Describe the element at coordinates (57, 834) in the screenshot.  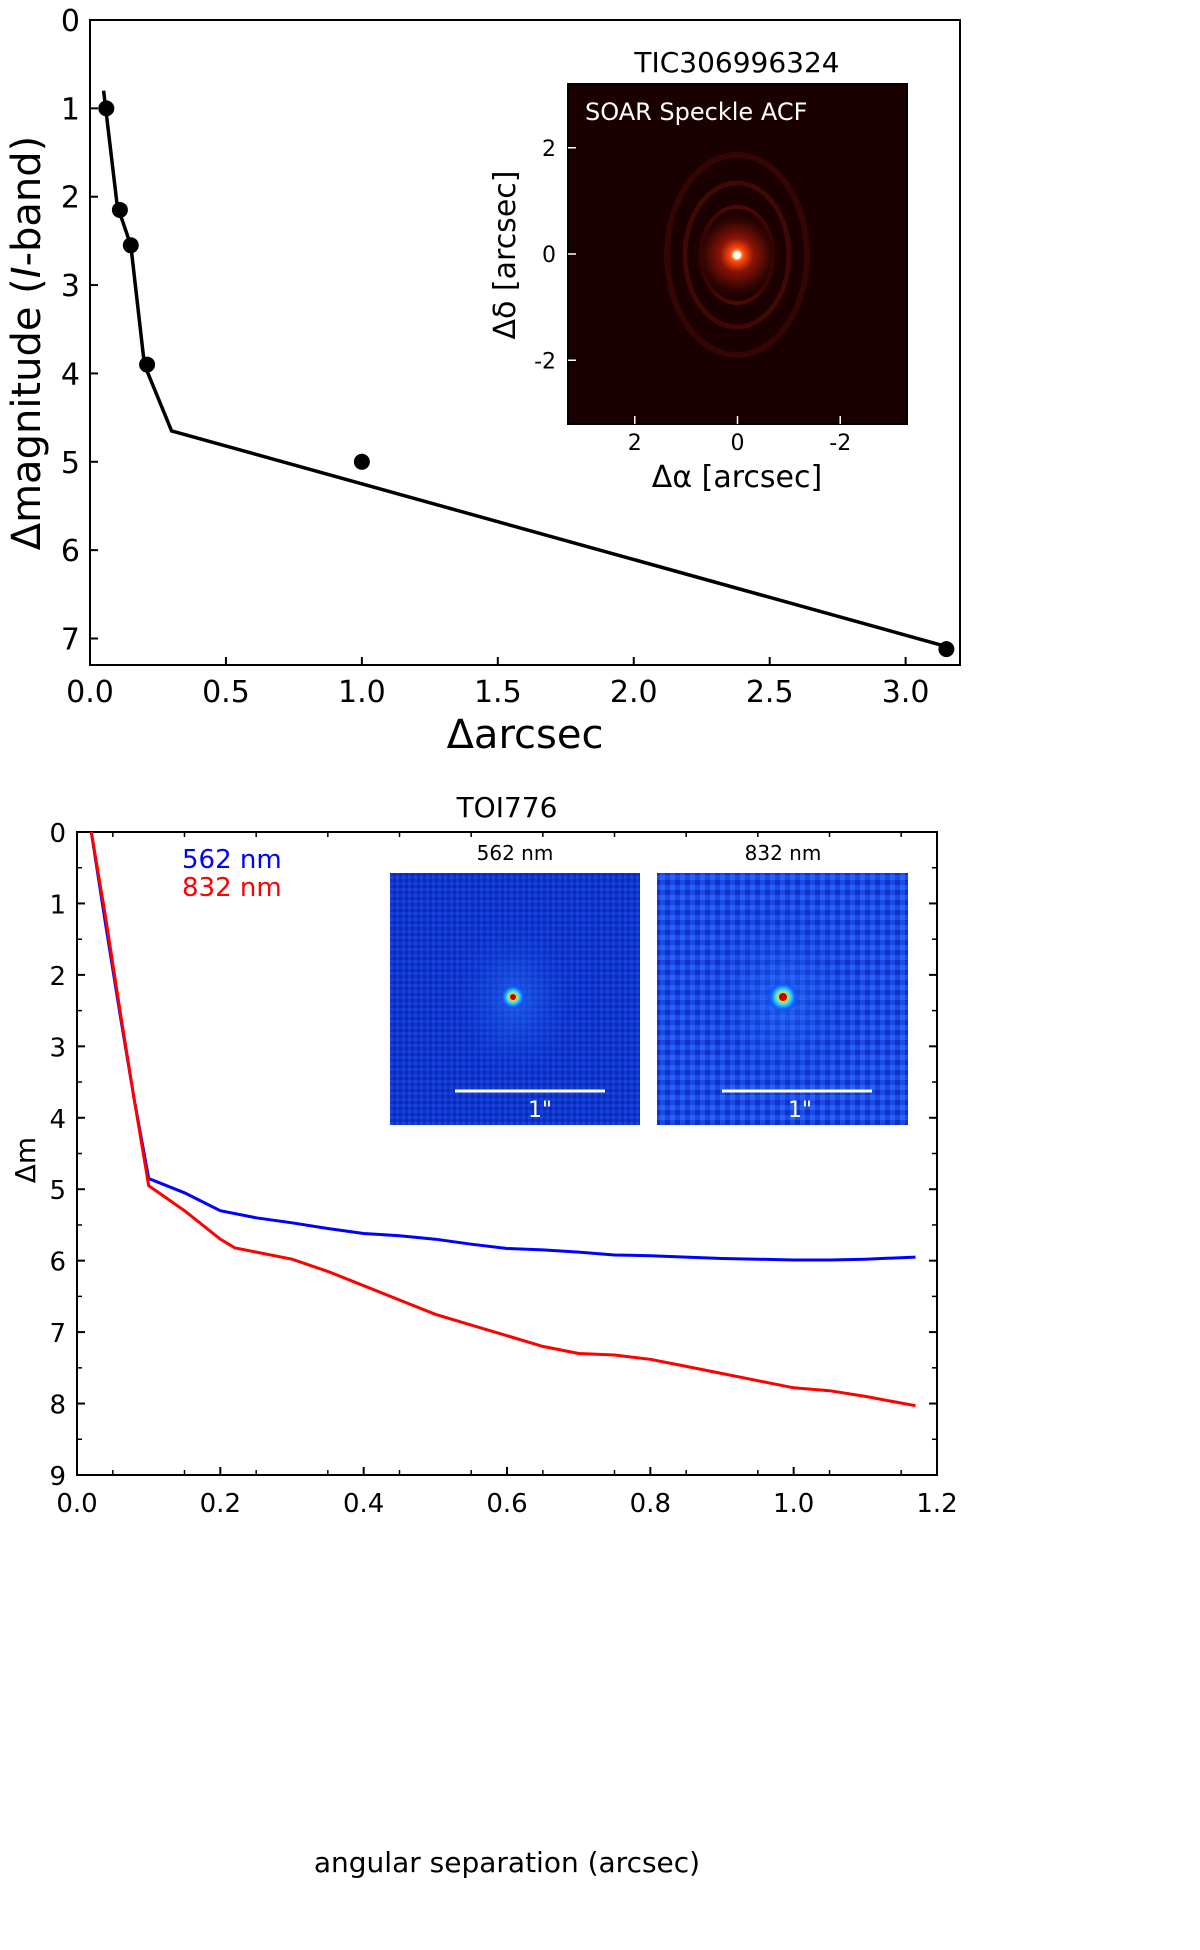
I see `bottom-y-tick-label: 0` at that location.